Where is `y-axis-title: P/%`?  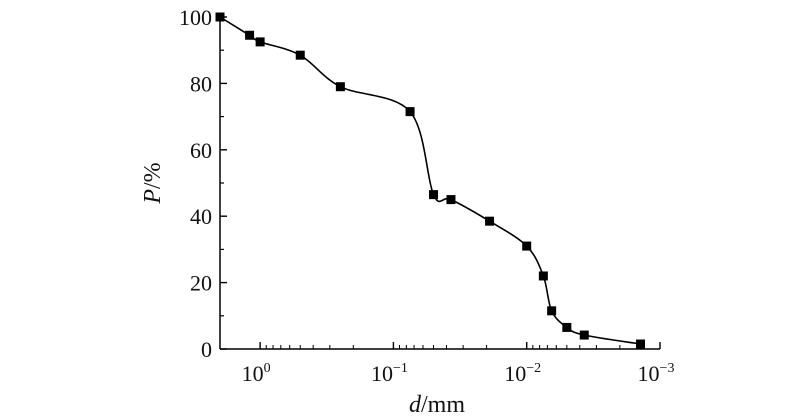 y-axis-title: P/% is located at coordinates (153, 183).